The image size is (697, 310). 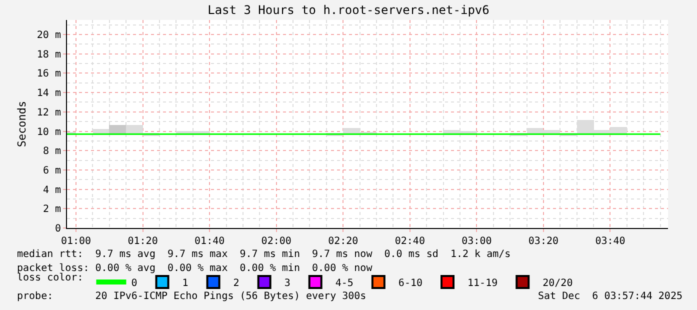 I want to click on y-tick-label: 18 m, so click(x=48, y=54).